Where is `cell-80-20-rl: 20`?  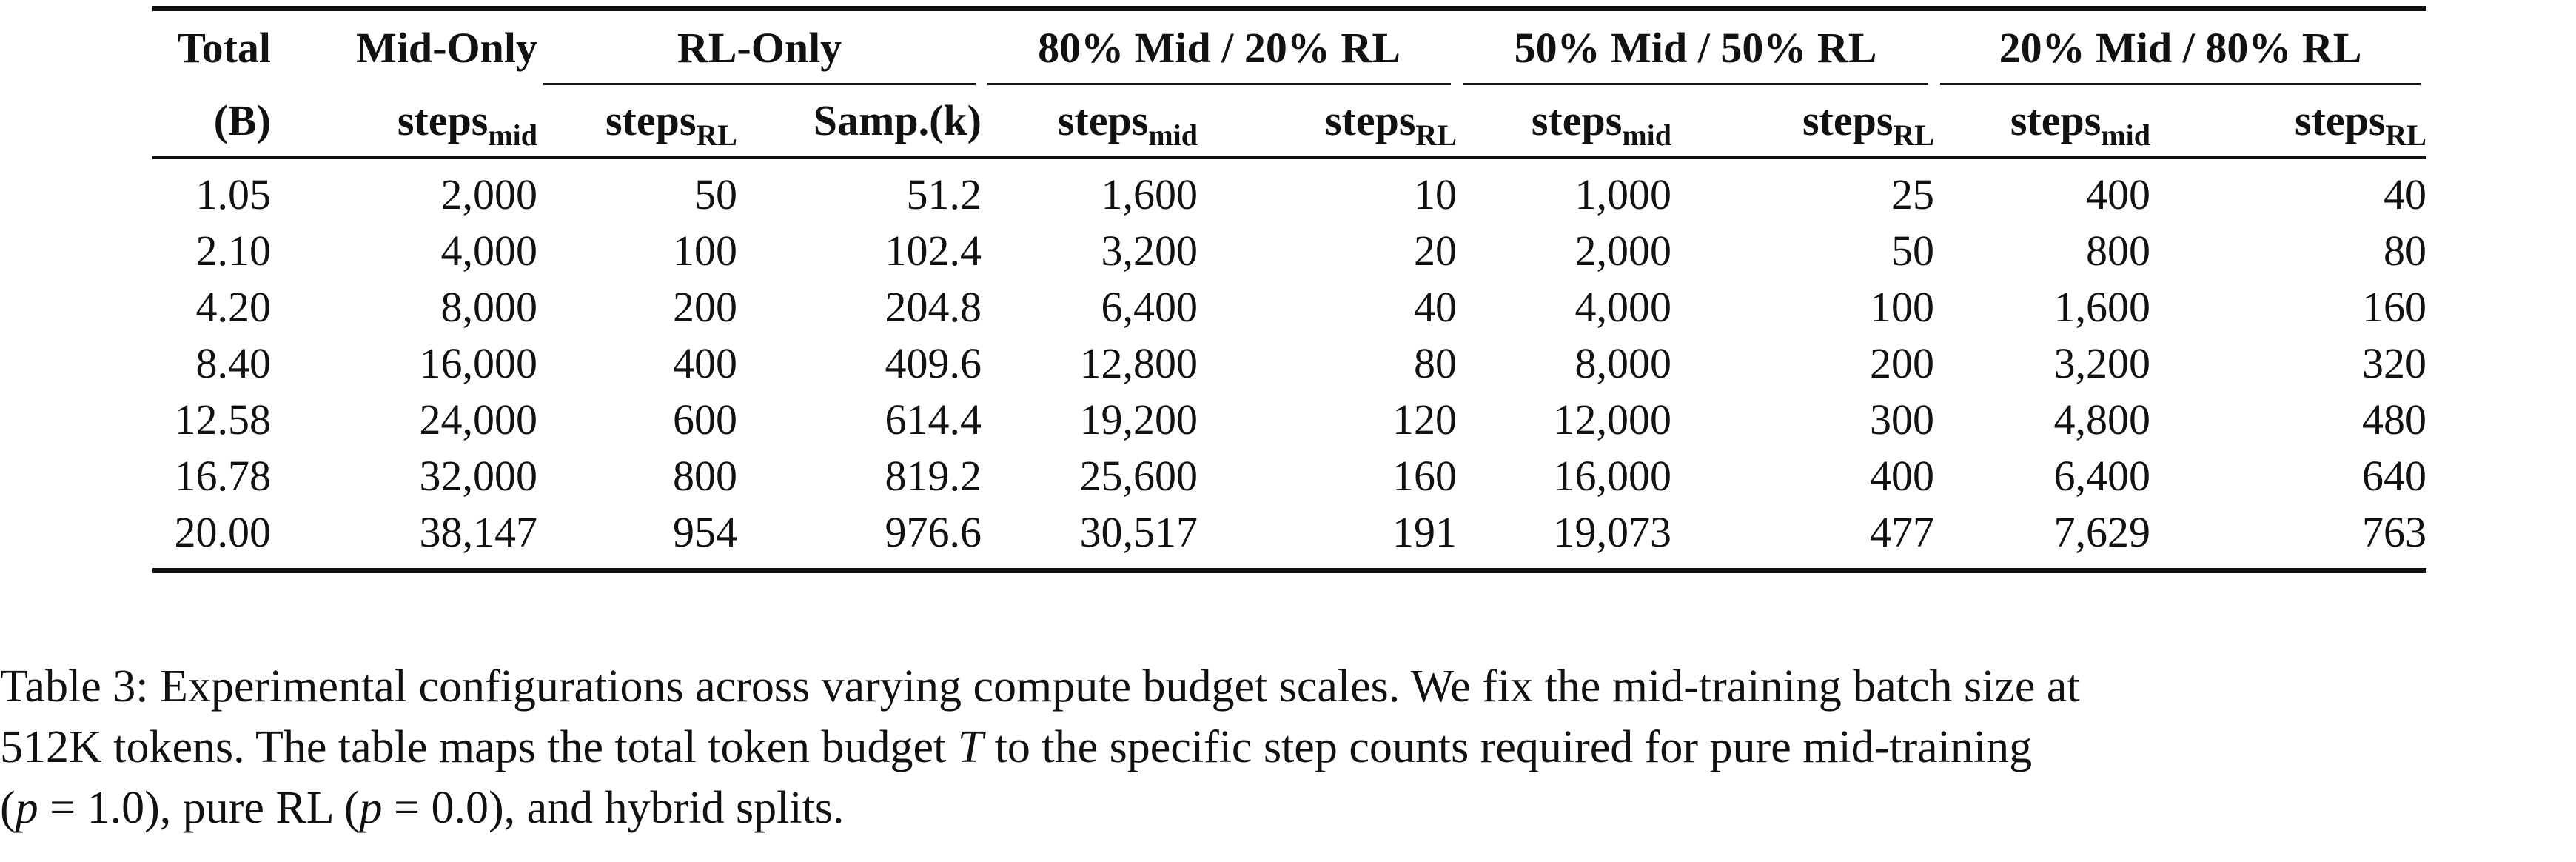
cell-80-20-rl: 20 is located at coordinates (1435, 251).